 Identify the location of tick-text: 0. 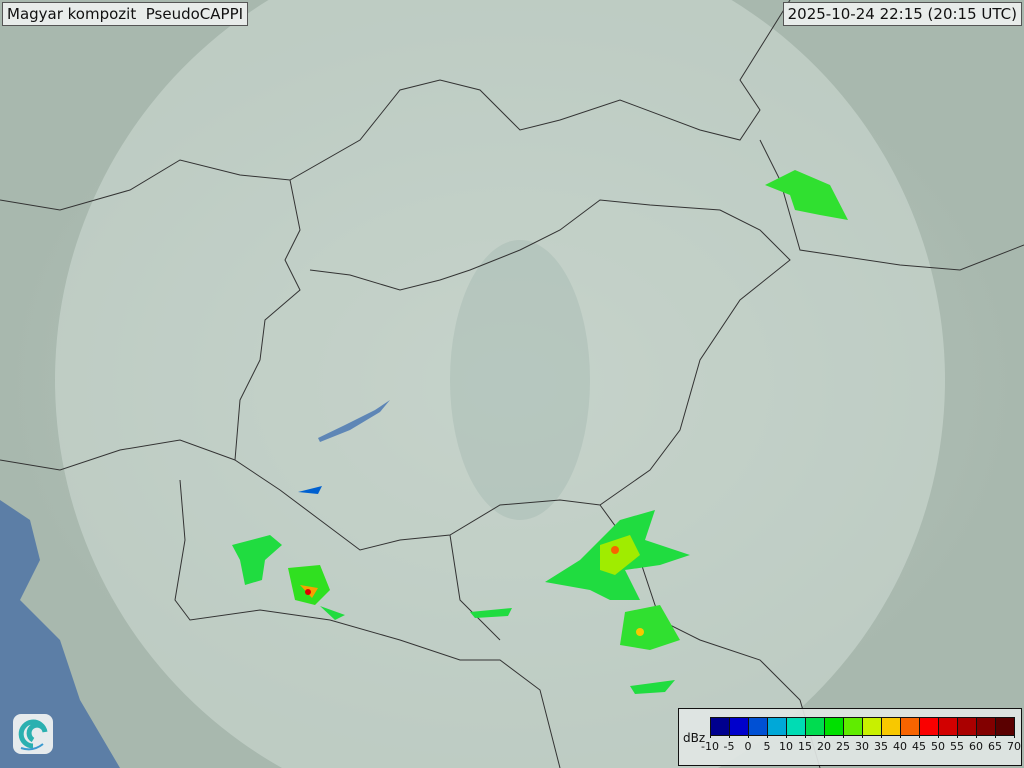
(748, 746).